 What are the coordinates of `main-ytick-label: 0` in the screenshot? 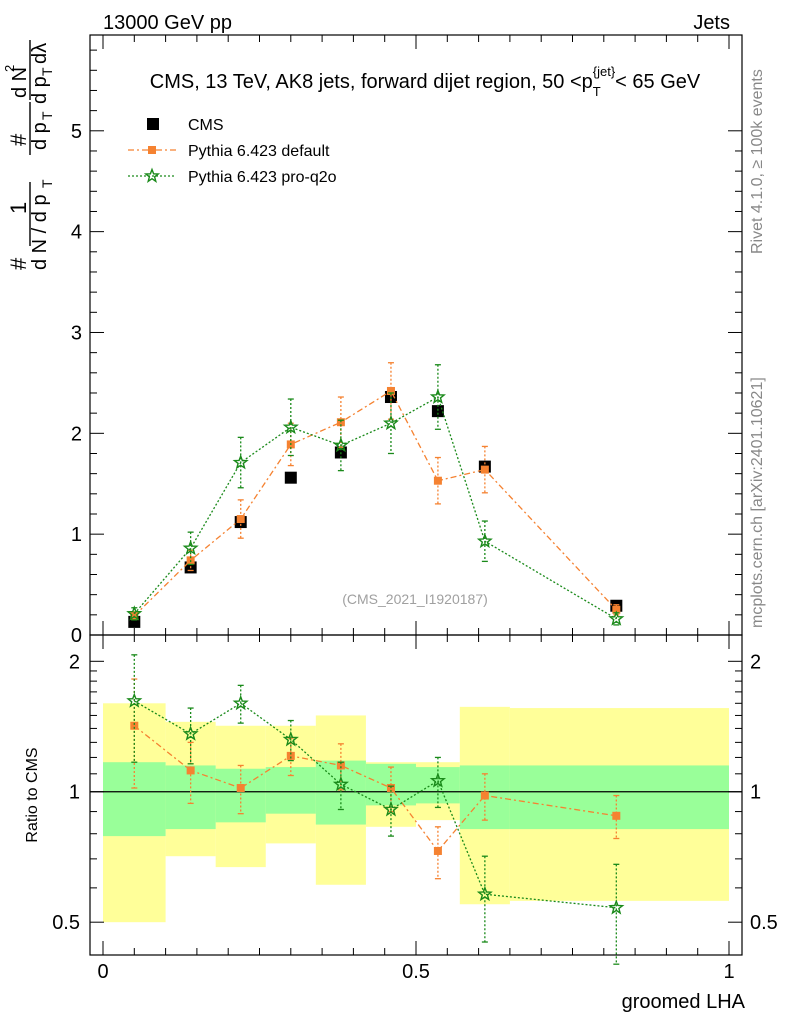 It's located at (76, 636).